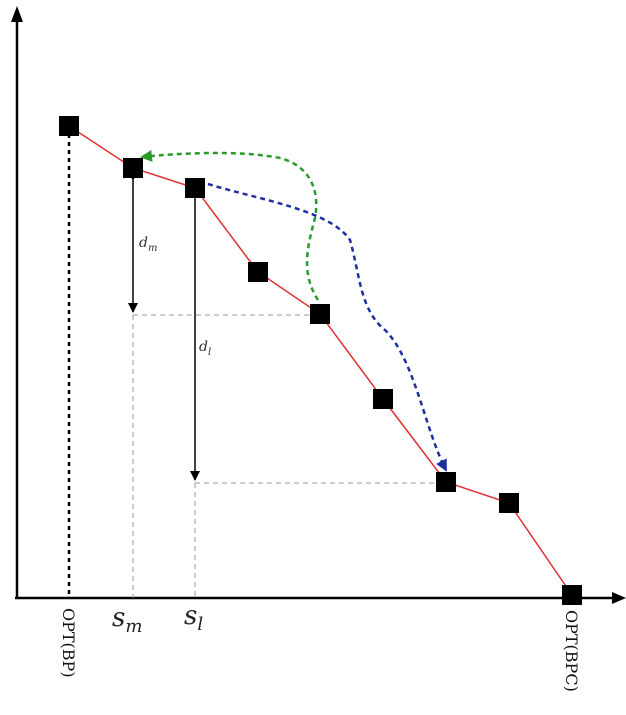  I want to click on d-m-label: dm, so click(148, 244).